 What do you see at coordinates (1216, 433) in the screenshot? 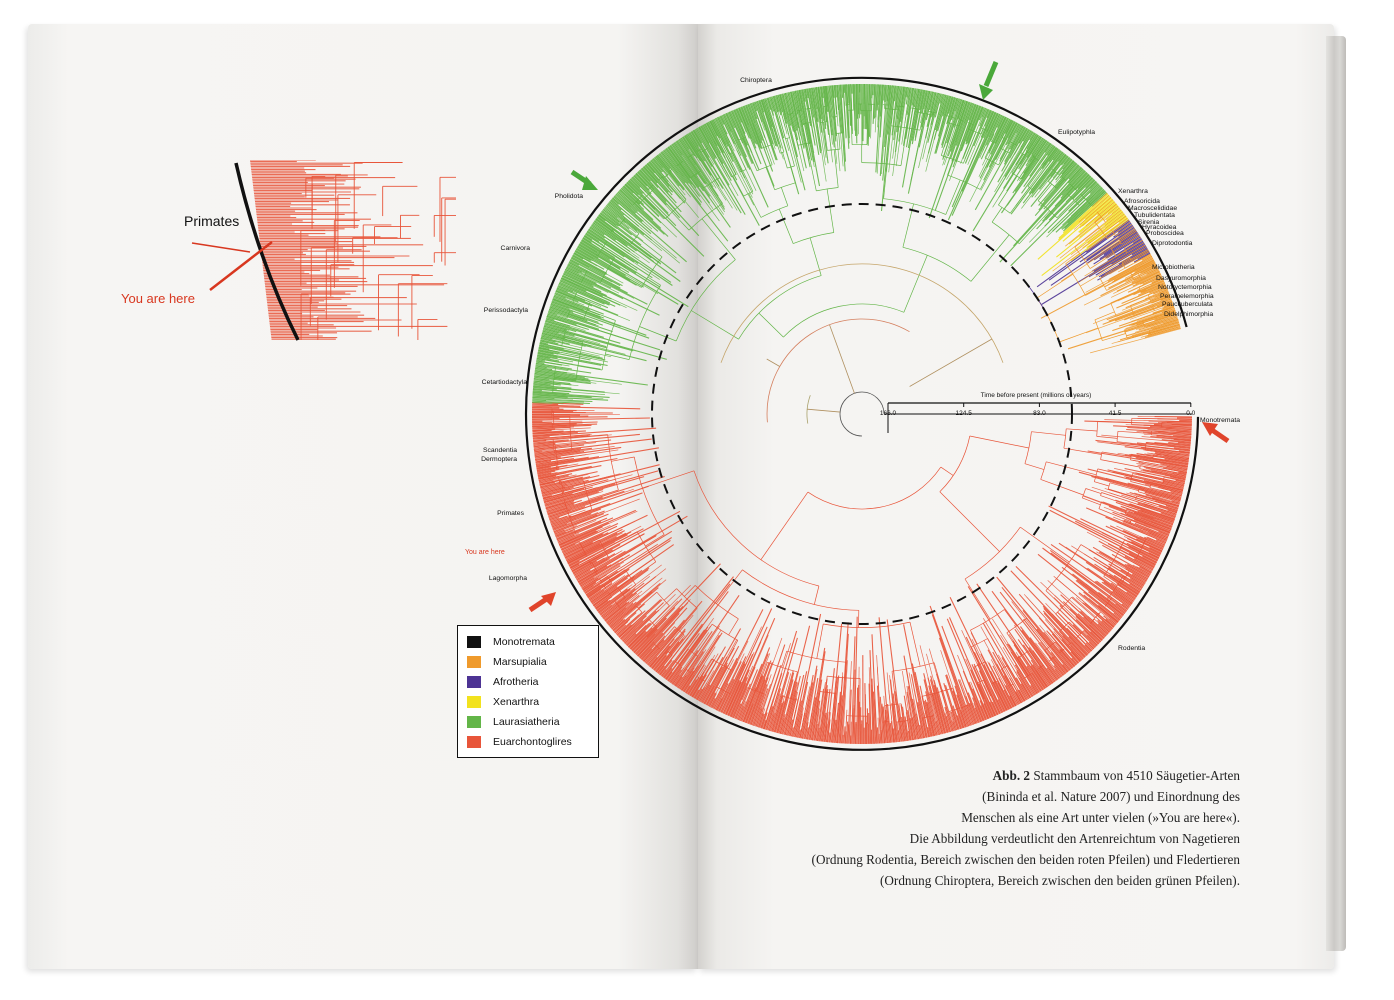
I see `red-arrow-right` at bounding box center [1216, 433].